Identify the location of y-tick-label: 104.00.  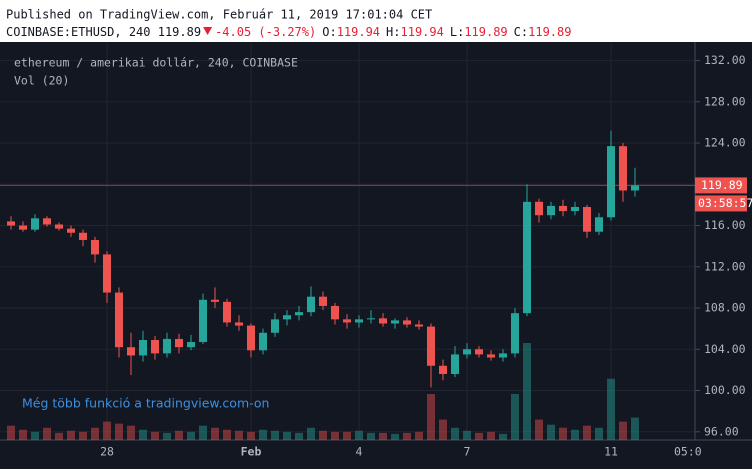
(725, 349).